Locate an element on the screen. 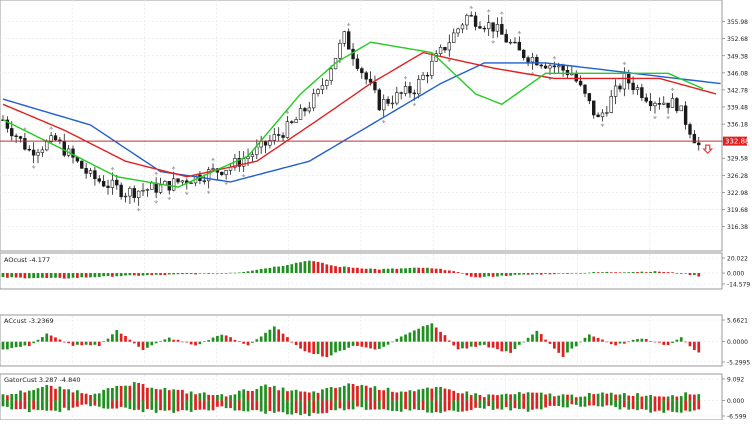  gator-indicator-pane: 9.092 0.000 -6.599 GatorCust 3.287 -4.840 is located at coordinates (373, 397).